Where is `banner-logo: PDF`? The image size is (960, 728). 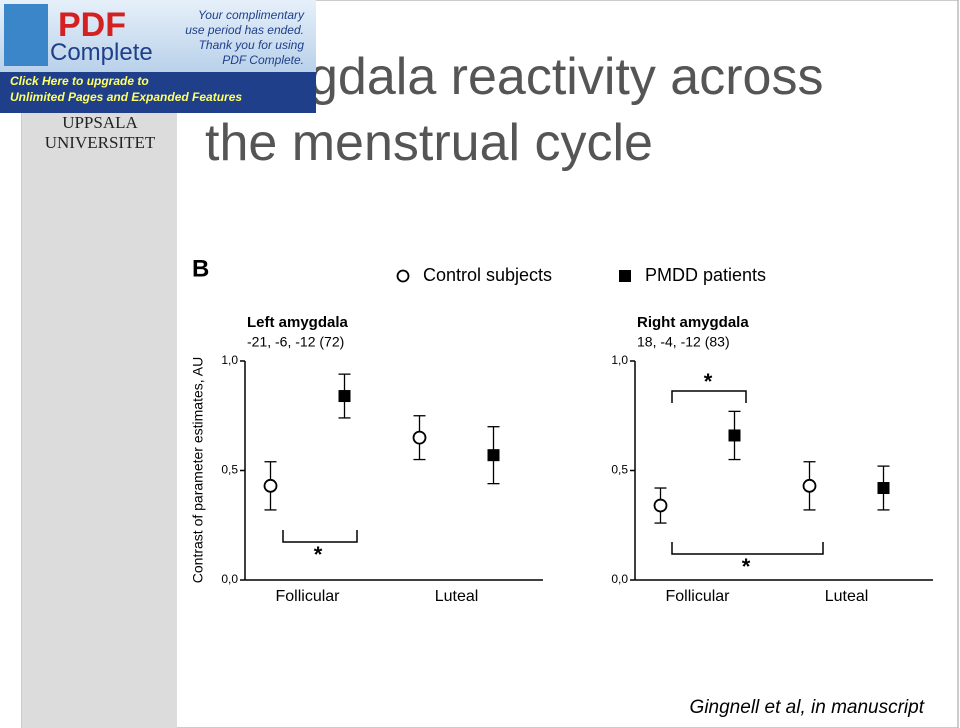
banner-logo: PDF is located at coordinates (92, 25).